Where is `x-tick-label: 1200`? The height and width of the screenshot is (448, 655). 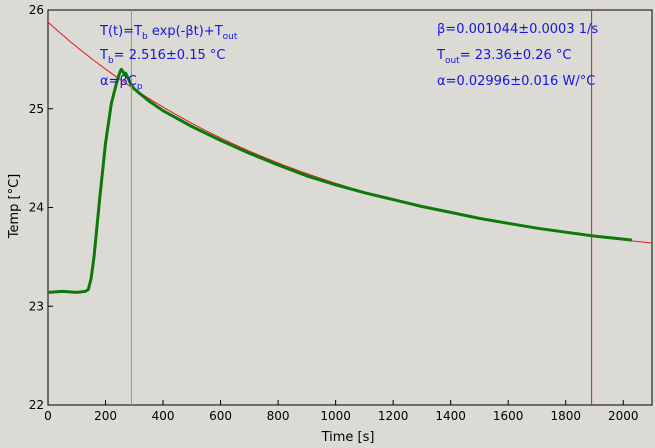 x-tick-label: 1200 is located at coordinates (393, 416).